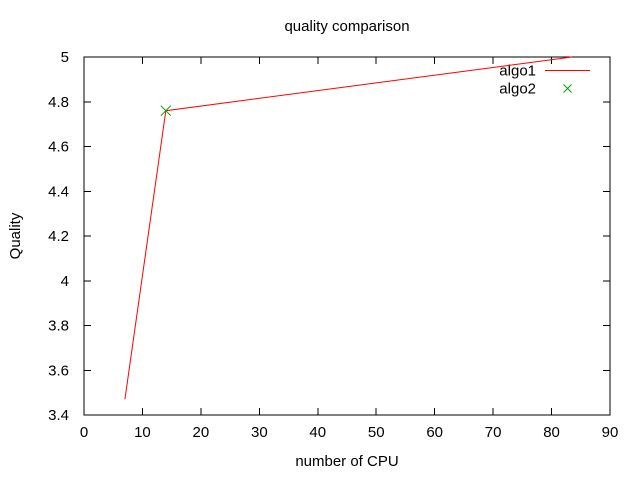 The width and height of the screenshot is (640, 480). I want to click on x-tick-label: 80, so click(551, 432).